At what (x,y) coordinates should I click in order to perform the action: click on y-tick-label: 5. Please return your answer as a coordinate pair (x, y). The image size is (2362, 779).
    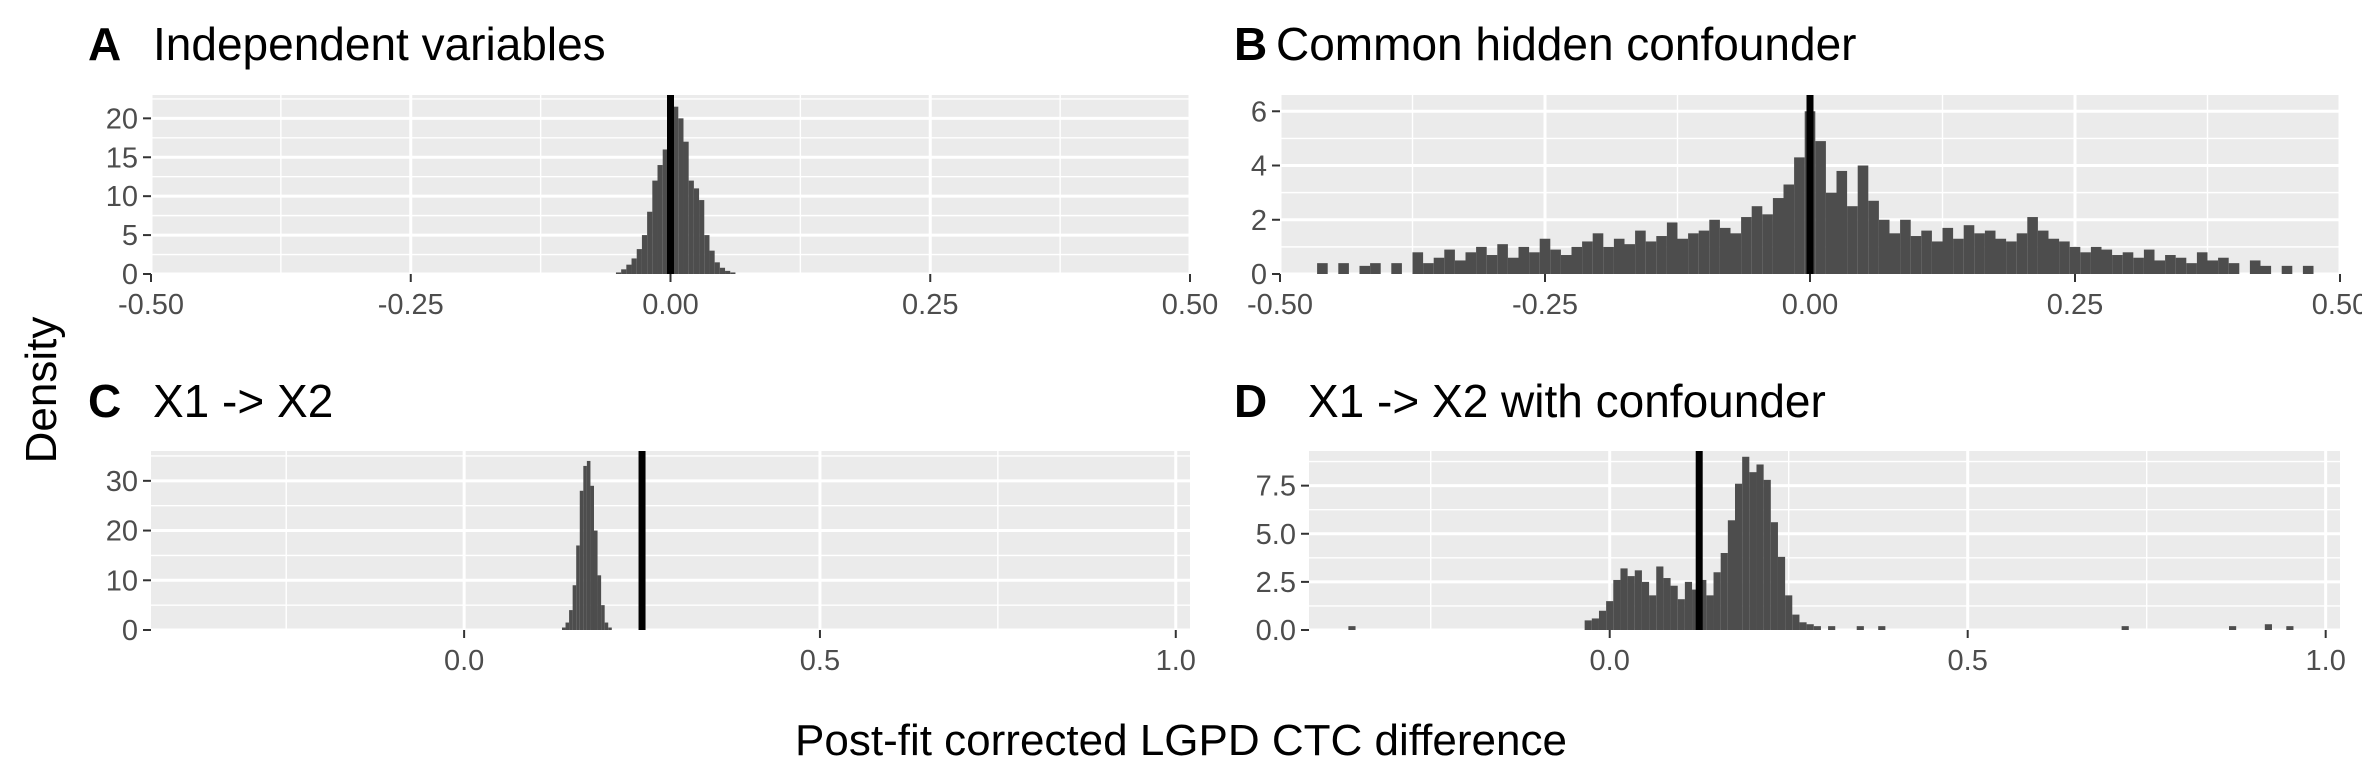
    Looking at the image, I should click on (130, 236).